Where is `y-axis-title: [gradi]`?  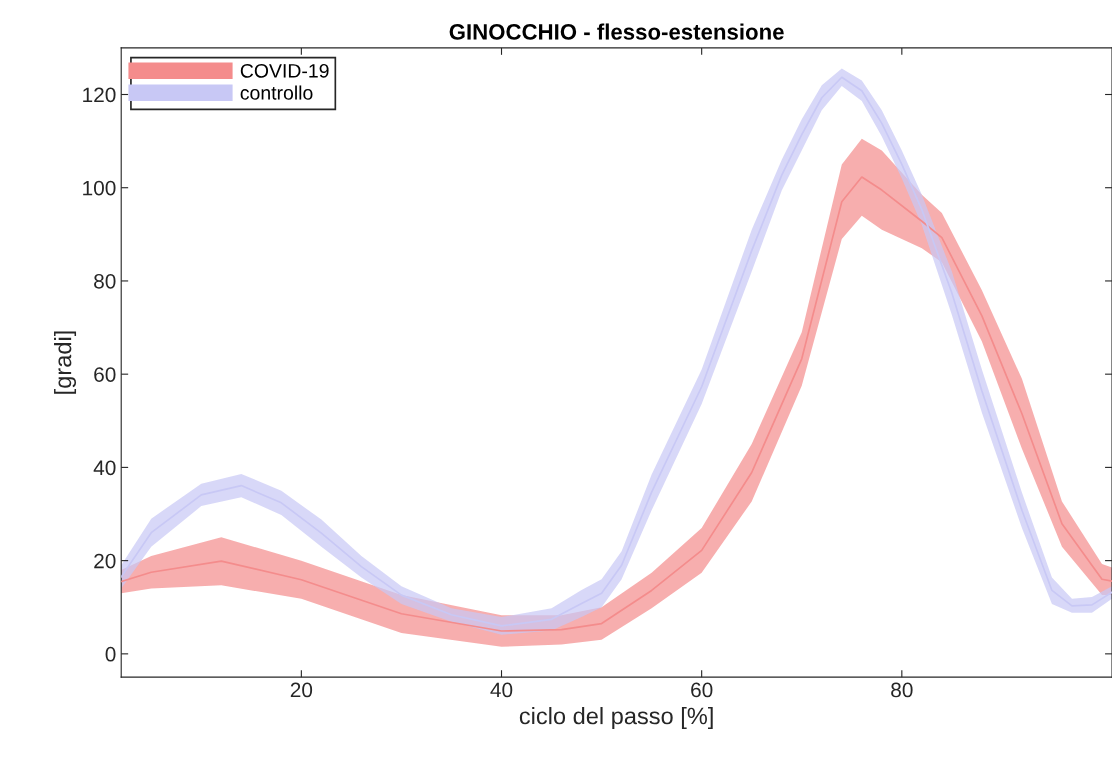
y-axis-title: [gradi] is located at coordinates (65, 362).